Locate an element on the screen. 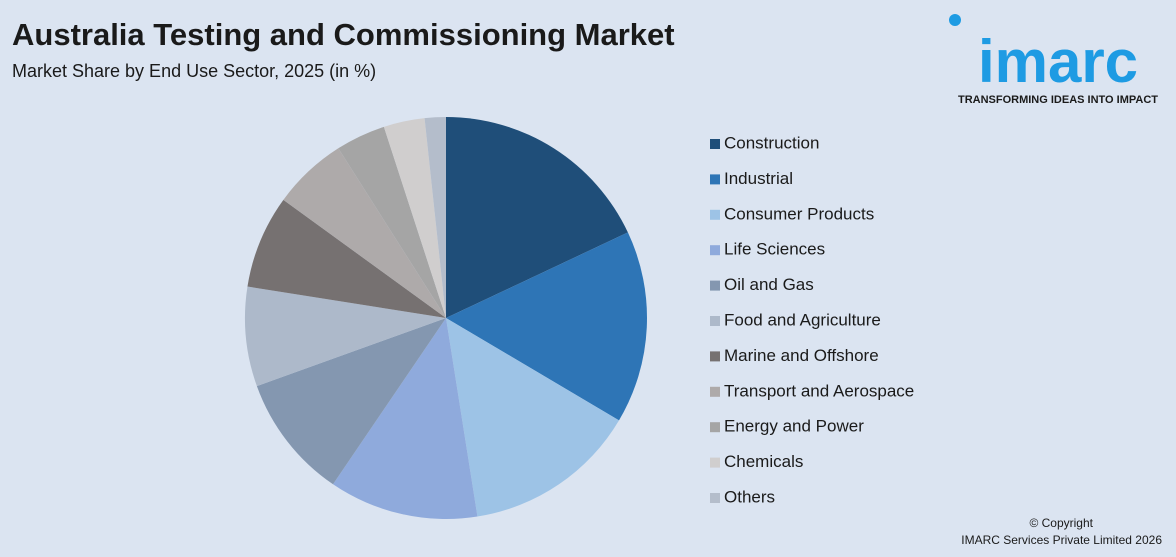 The width and height of the screenshot is (1176, 557). legend-label: Marine and Offshore is located at coordinates (801, 355).